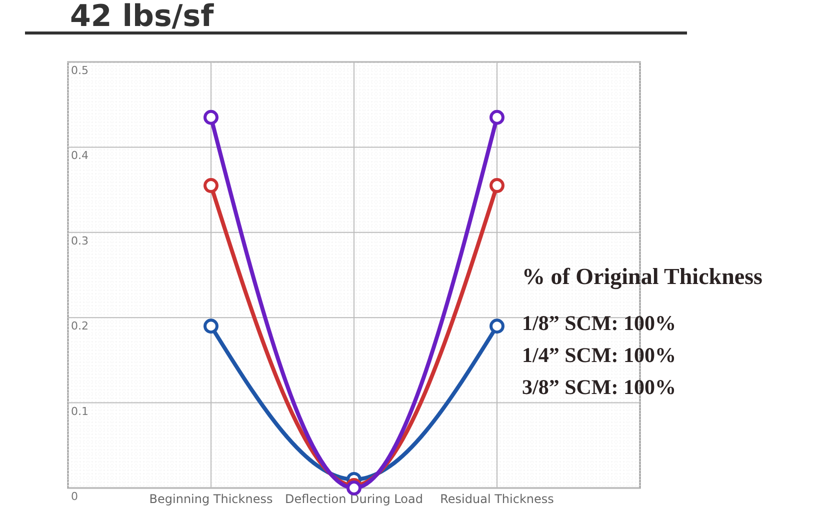 The width and height of the screenshot is (825, 510). What do you see at coordinates (599, 323) in the screenshot?
I see `annotation: 1/8” SCM: 100%` at bounding box center [599, 323].